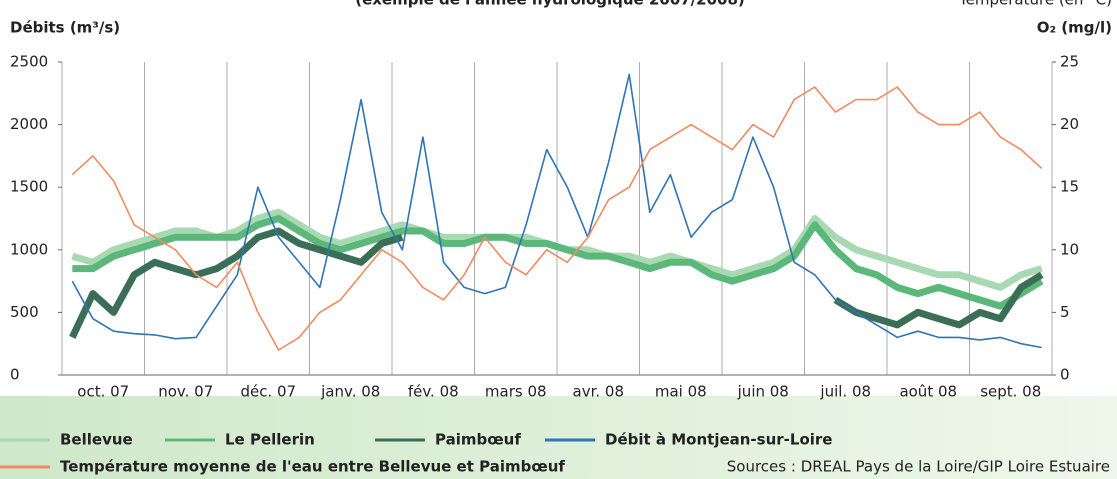  What do you see at coordinates (718, 440) in the screenshot?
I see `legend-label: Débit à Montjean-sur-Loire` at bounding box center [718, 440].